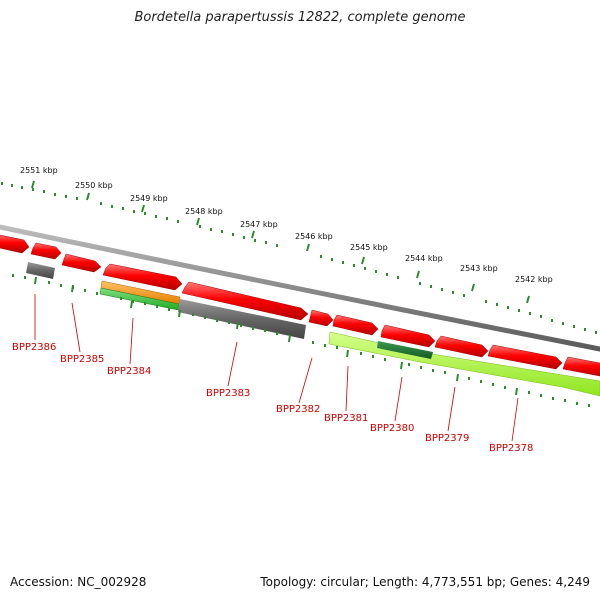 The height and width of the screenshot is (600, 600). I want to click on darkgreen-band, so click(405, 350).